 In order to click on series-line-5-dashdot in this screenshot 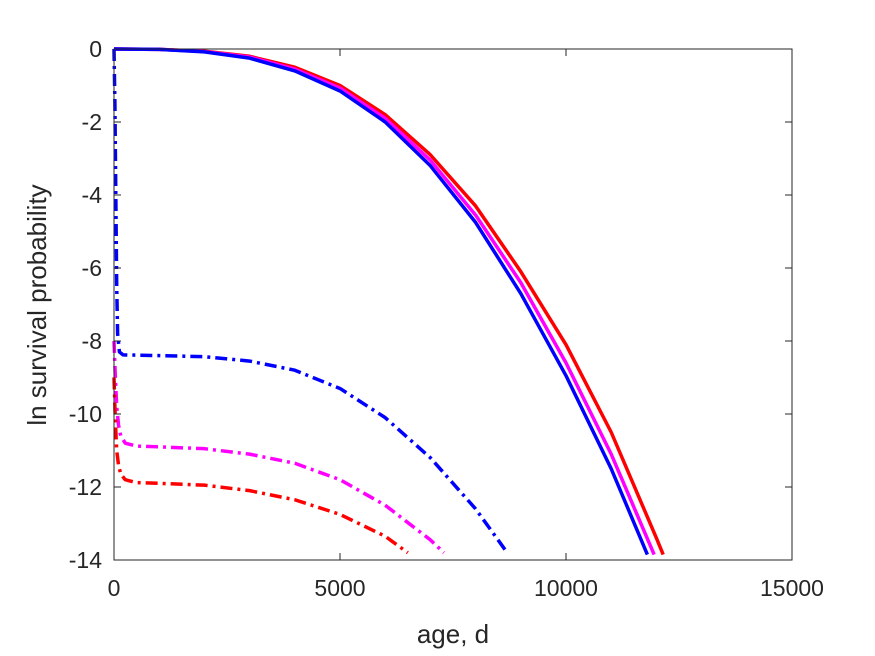, I will do `click(279, 447)`.